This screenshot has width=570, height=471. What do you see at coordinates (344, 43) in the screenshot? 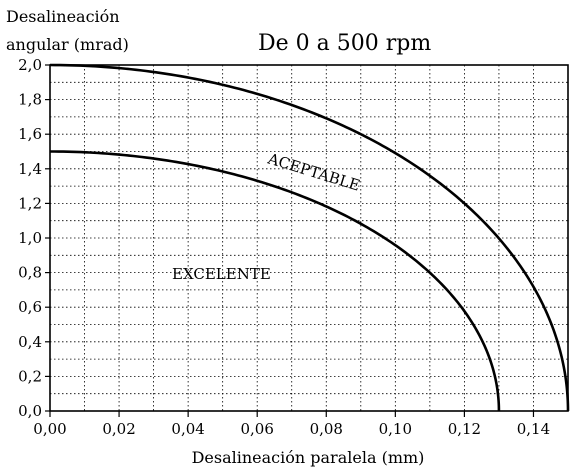
I see `chart-title: De 0 a 500 rpm` at bounding box center [344, 43].